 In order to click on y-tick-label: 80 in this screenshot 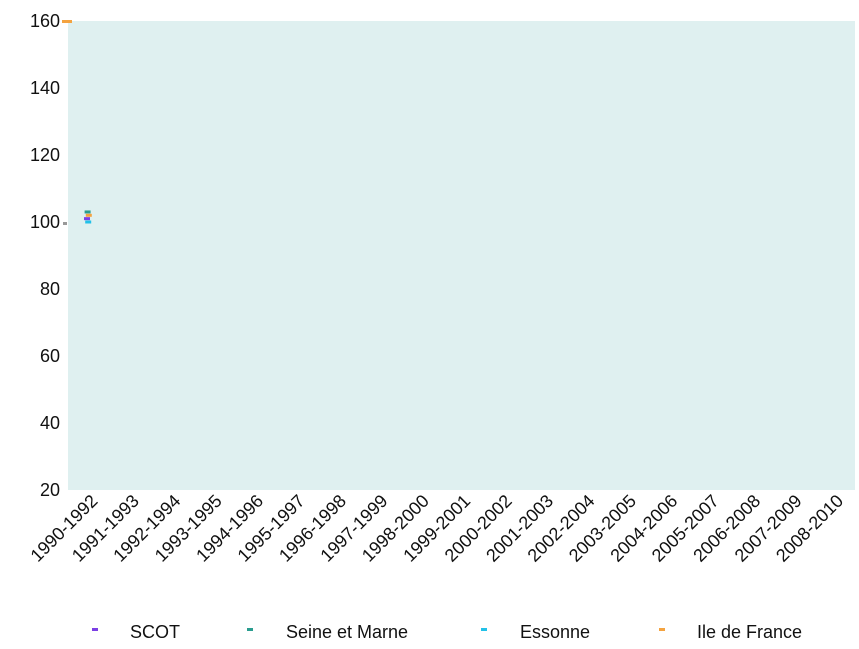, I will do `click(50, 289)`.